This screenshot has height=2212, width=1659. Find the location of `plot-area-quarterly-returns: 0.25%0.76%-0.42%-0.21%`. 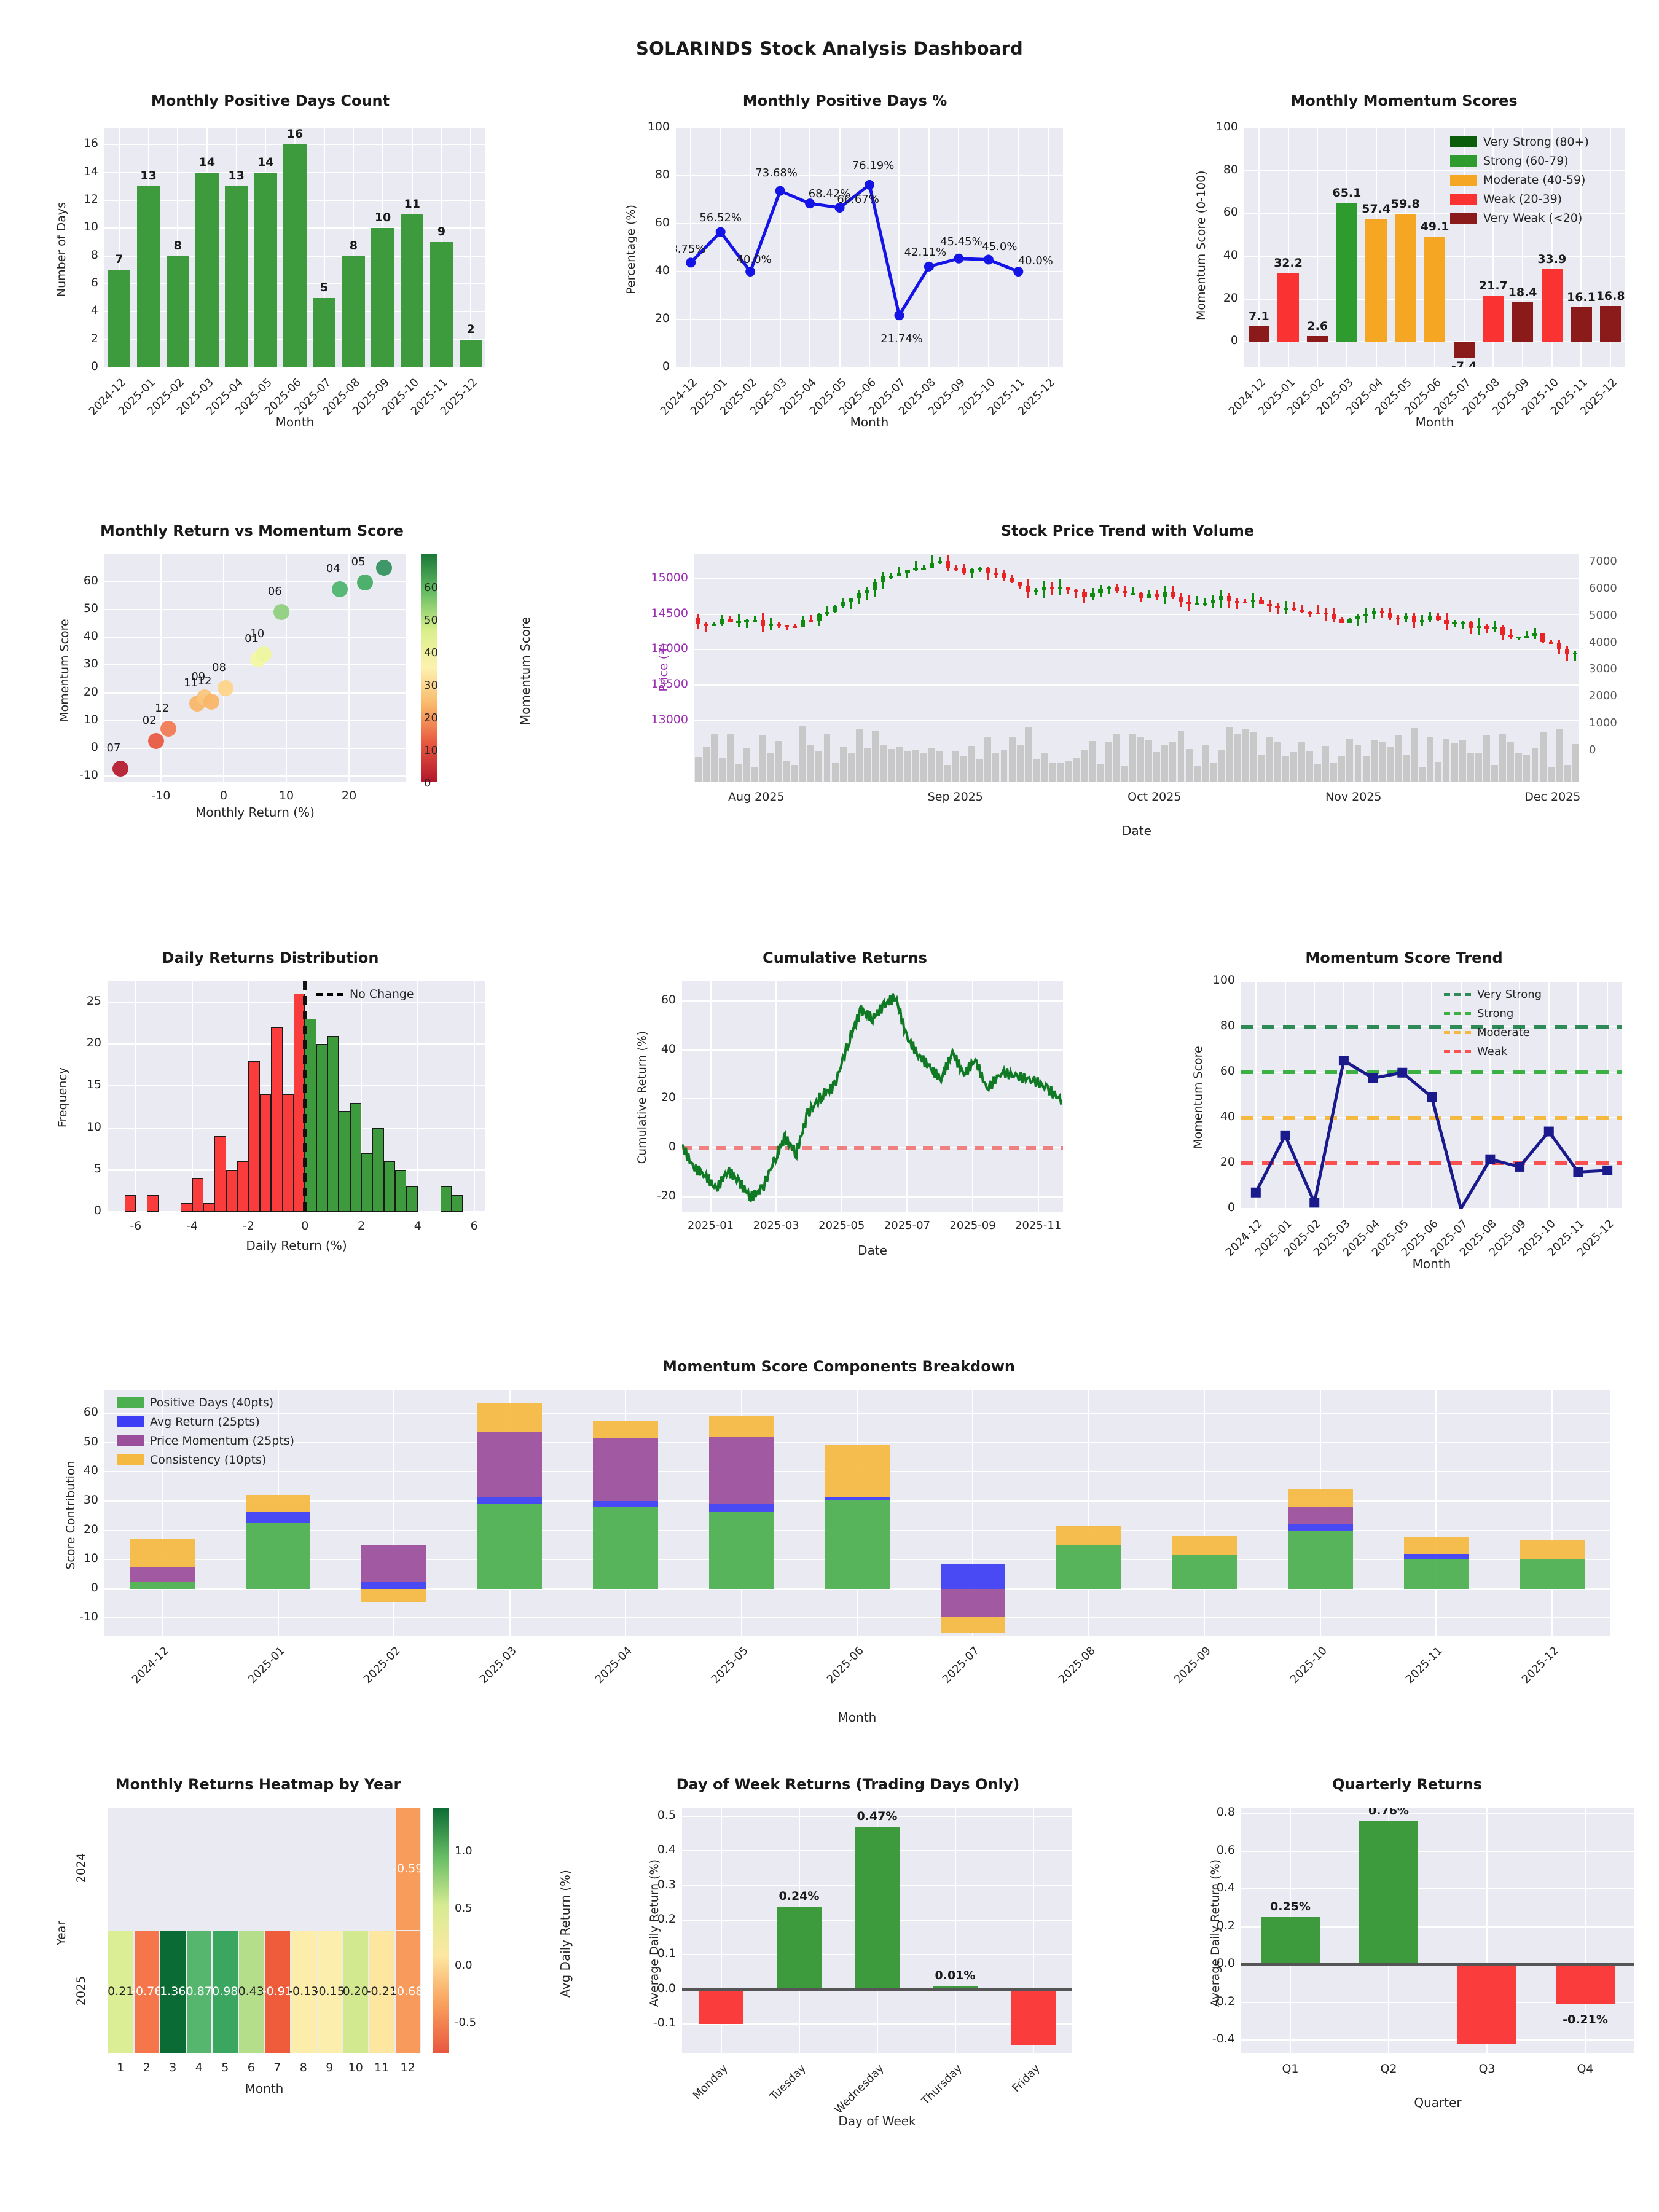

plot-area-quarterly-returns: 0.25%0.76%-0.42%-0.21% is located at coordinates (1437, 1930).